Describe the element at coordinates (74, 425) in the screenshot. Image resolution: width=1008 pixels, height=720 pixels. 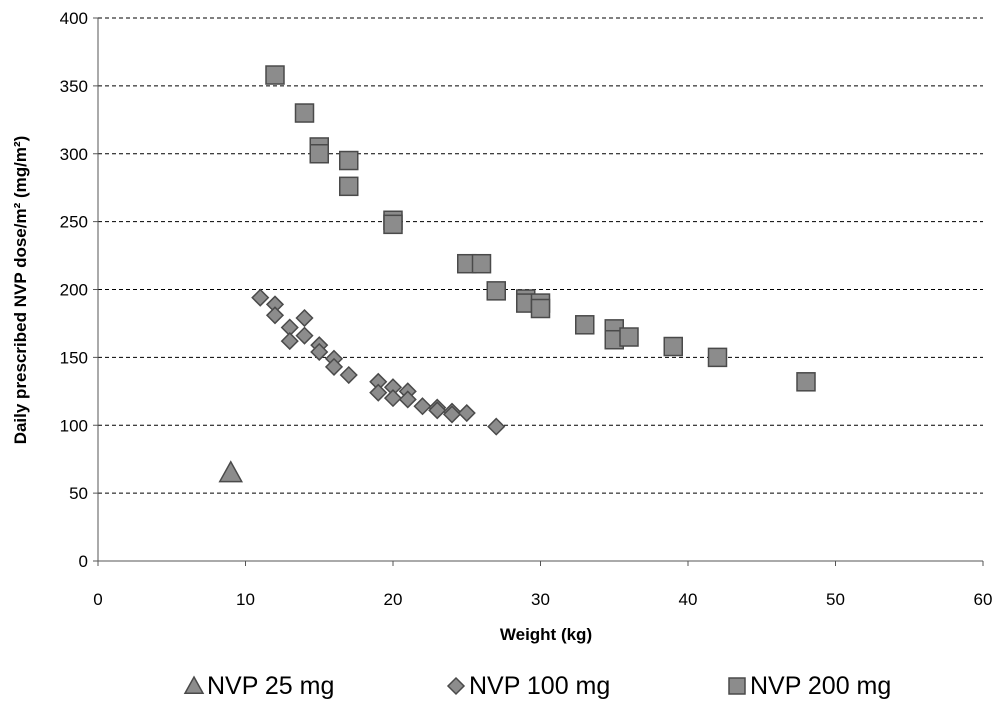
I see `y-tick-label: 100` at that location.